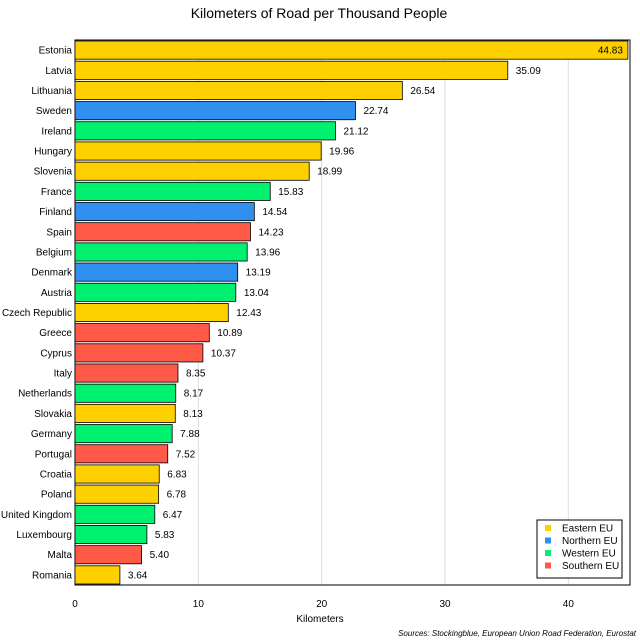 The width and height of the screenshot is (640, 640). What do you see at coordinates (52, 575) in the screenshot?
I see `category-label: Romania` at bounding box center [52, 575].